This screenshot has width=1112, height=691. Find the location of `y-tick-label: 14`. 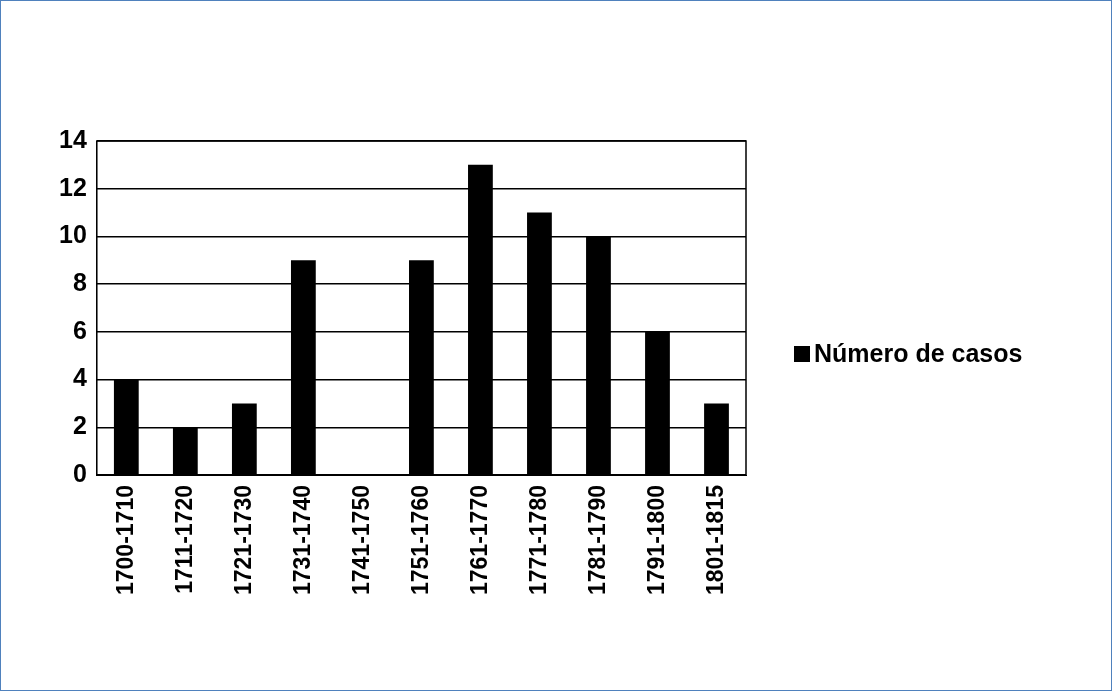

y-tick-label: 14 is located at coordinates (73, 138).